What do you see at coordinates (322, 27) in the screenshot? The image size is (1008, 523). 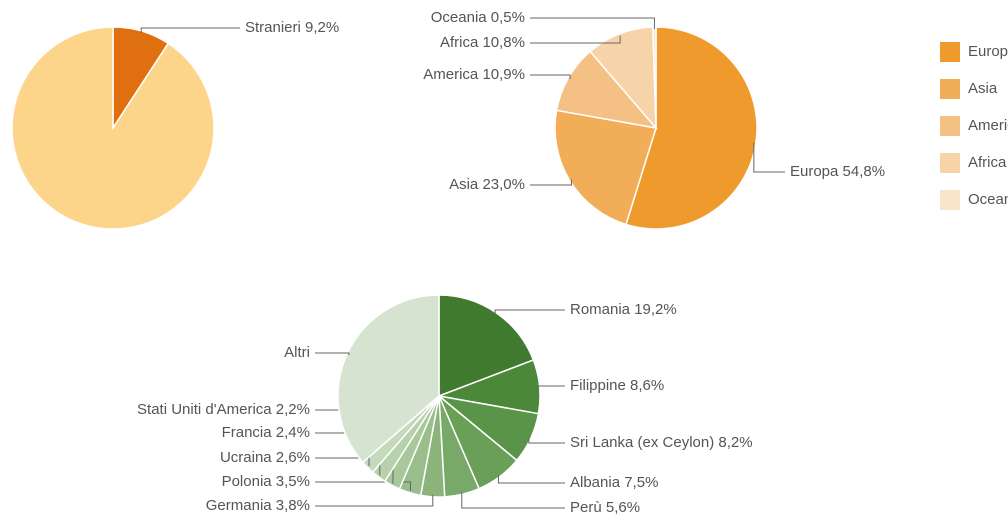 I see `slice-value: 9,2%` at bounding box center [322, 27].